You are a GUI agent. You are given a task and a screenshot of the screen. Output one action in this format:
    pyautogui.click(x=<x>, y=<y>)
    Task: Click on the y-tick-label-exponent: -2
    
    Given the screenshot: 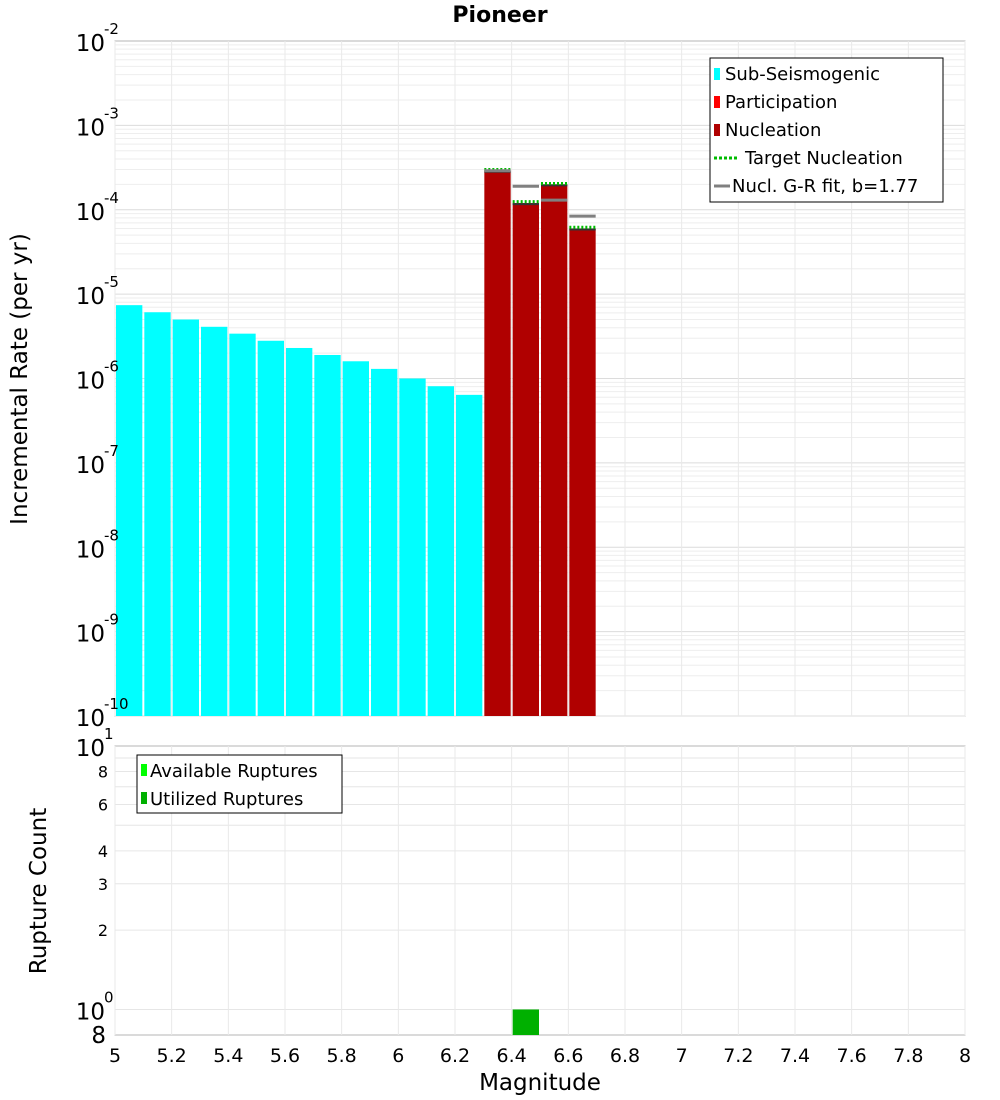 What is the action you would take?
    pyautogui.click(x=111, y=29)
    